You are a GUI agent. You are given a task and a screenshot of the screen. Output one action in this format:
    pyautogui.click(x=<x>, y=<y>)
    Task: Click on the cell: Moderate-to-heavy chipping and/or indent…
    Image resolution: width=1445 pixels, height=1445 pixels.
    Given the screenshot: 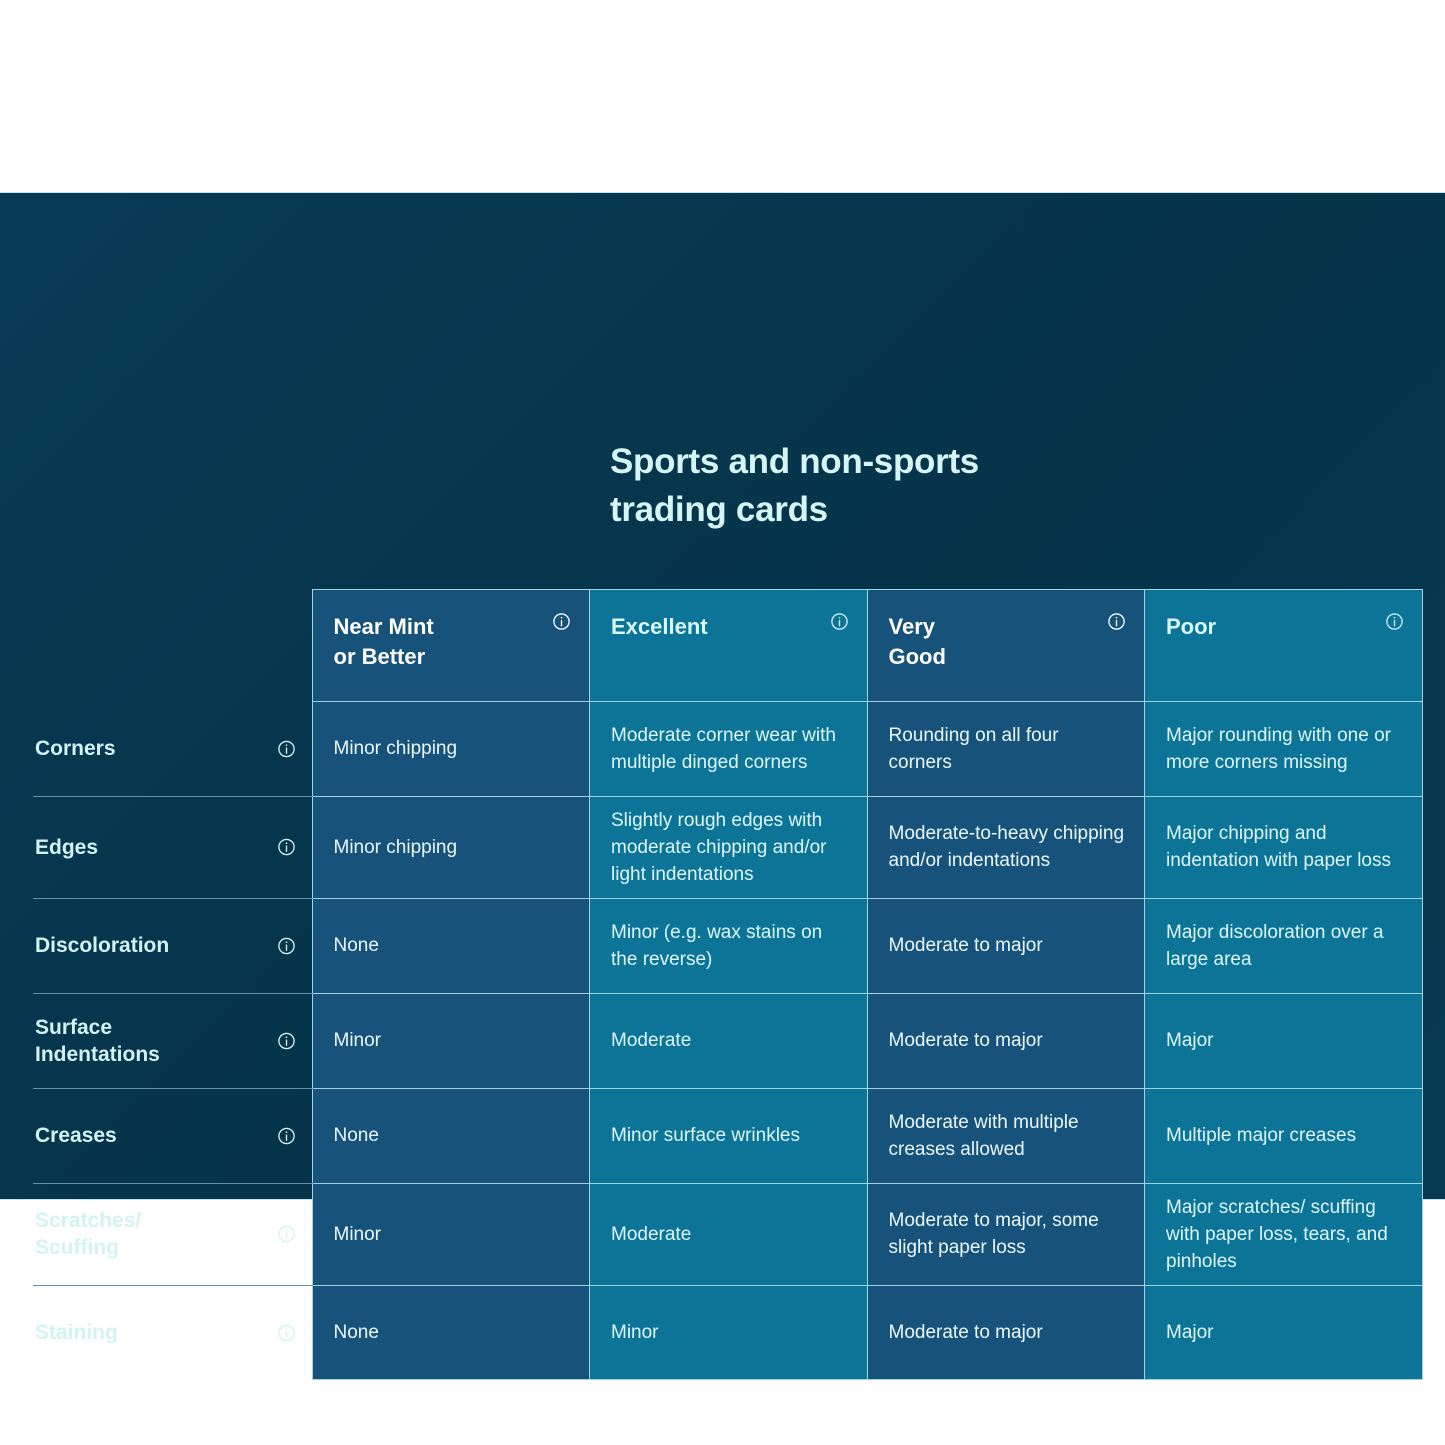 What is the action you would take?
    pyautogui.click(x=1005, y=847)
    